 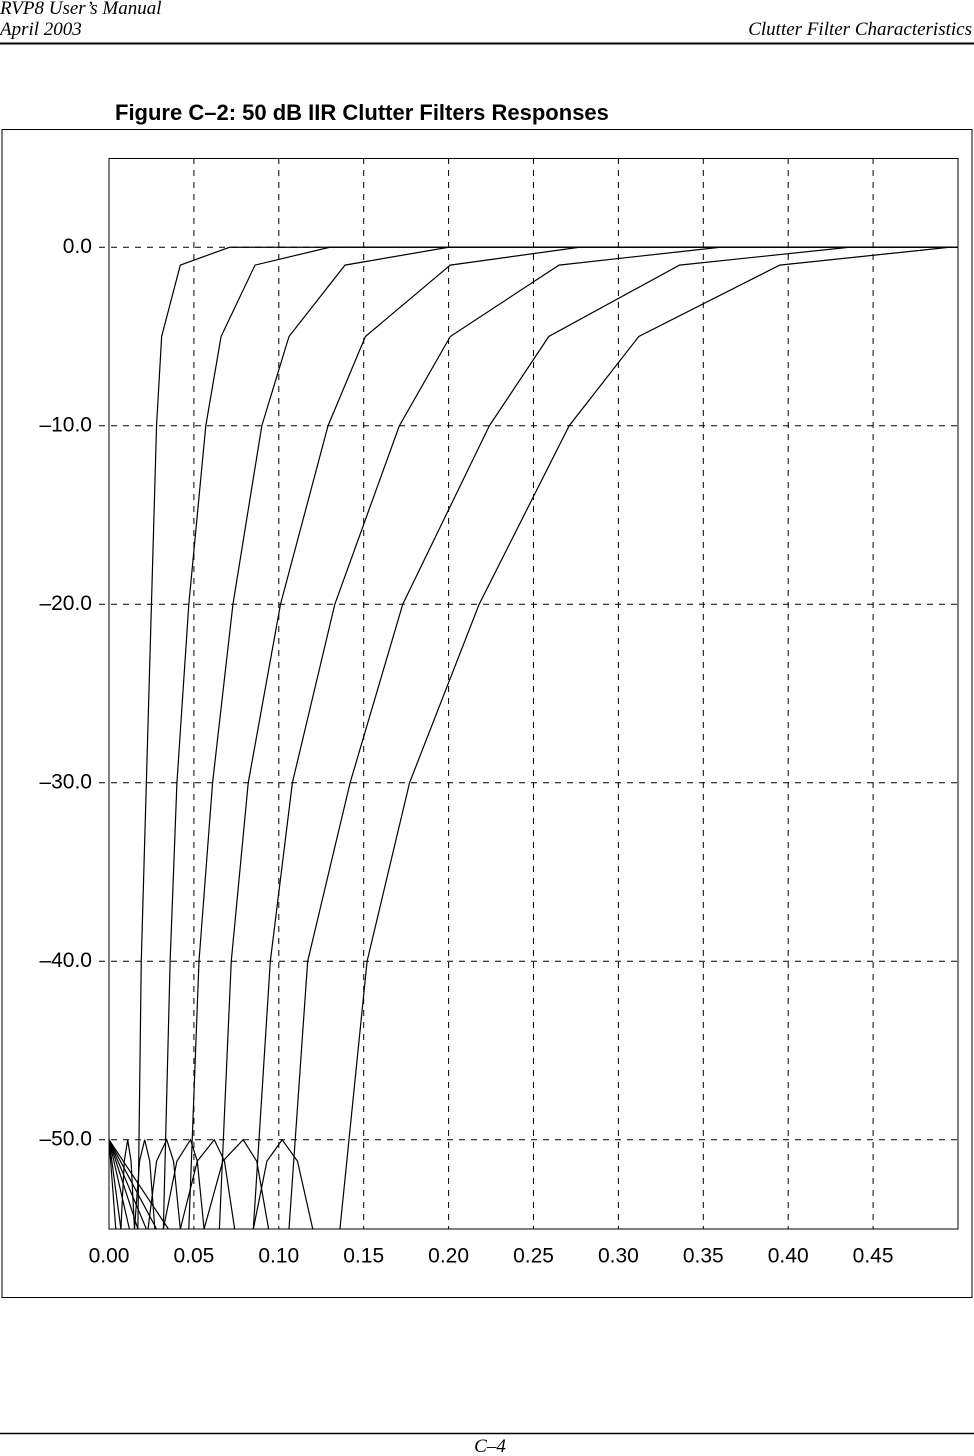 I want to click on x-tick-label: 0.10, so click(x=278, y=1256).